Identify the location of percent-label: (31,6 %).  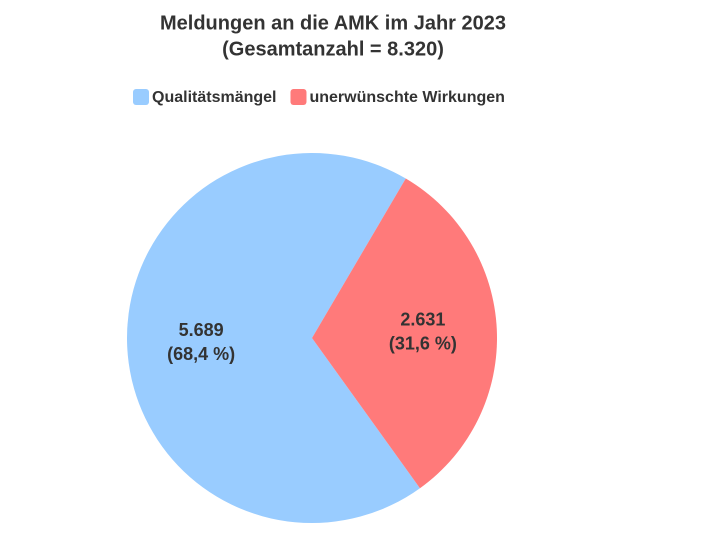
(423, 344).